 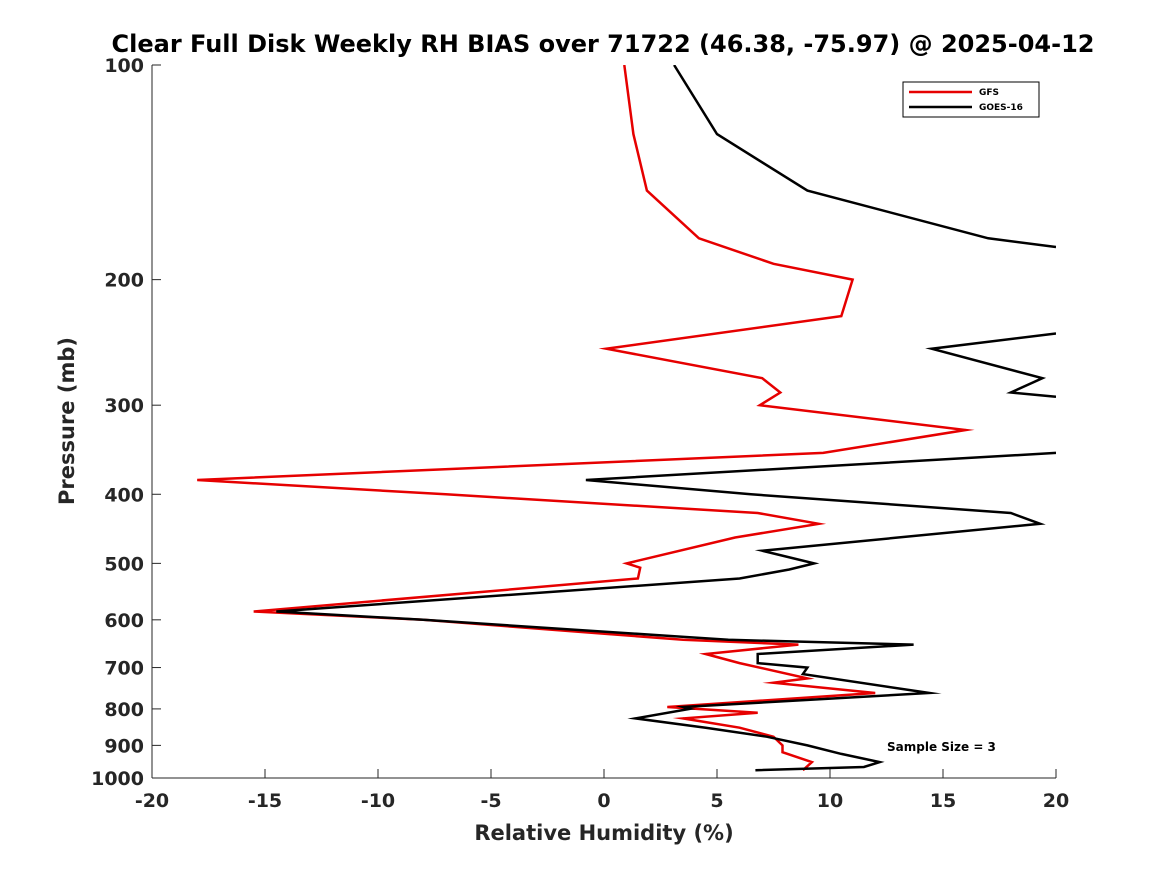 What do you see at coordinates (1056, 801) in the screenshot?
I see `x-tick-label: 20` at bounding box center [1056, 801].